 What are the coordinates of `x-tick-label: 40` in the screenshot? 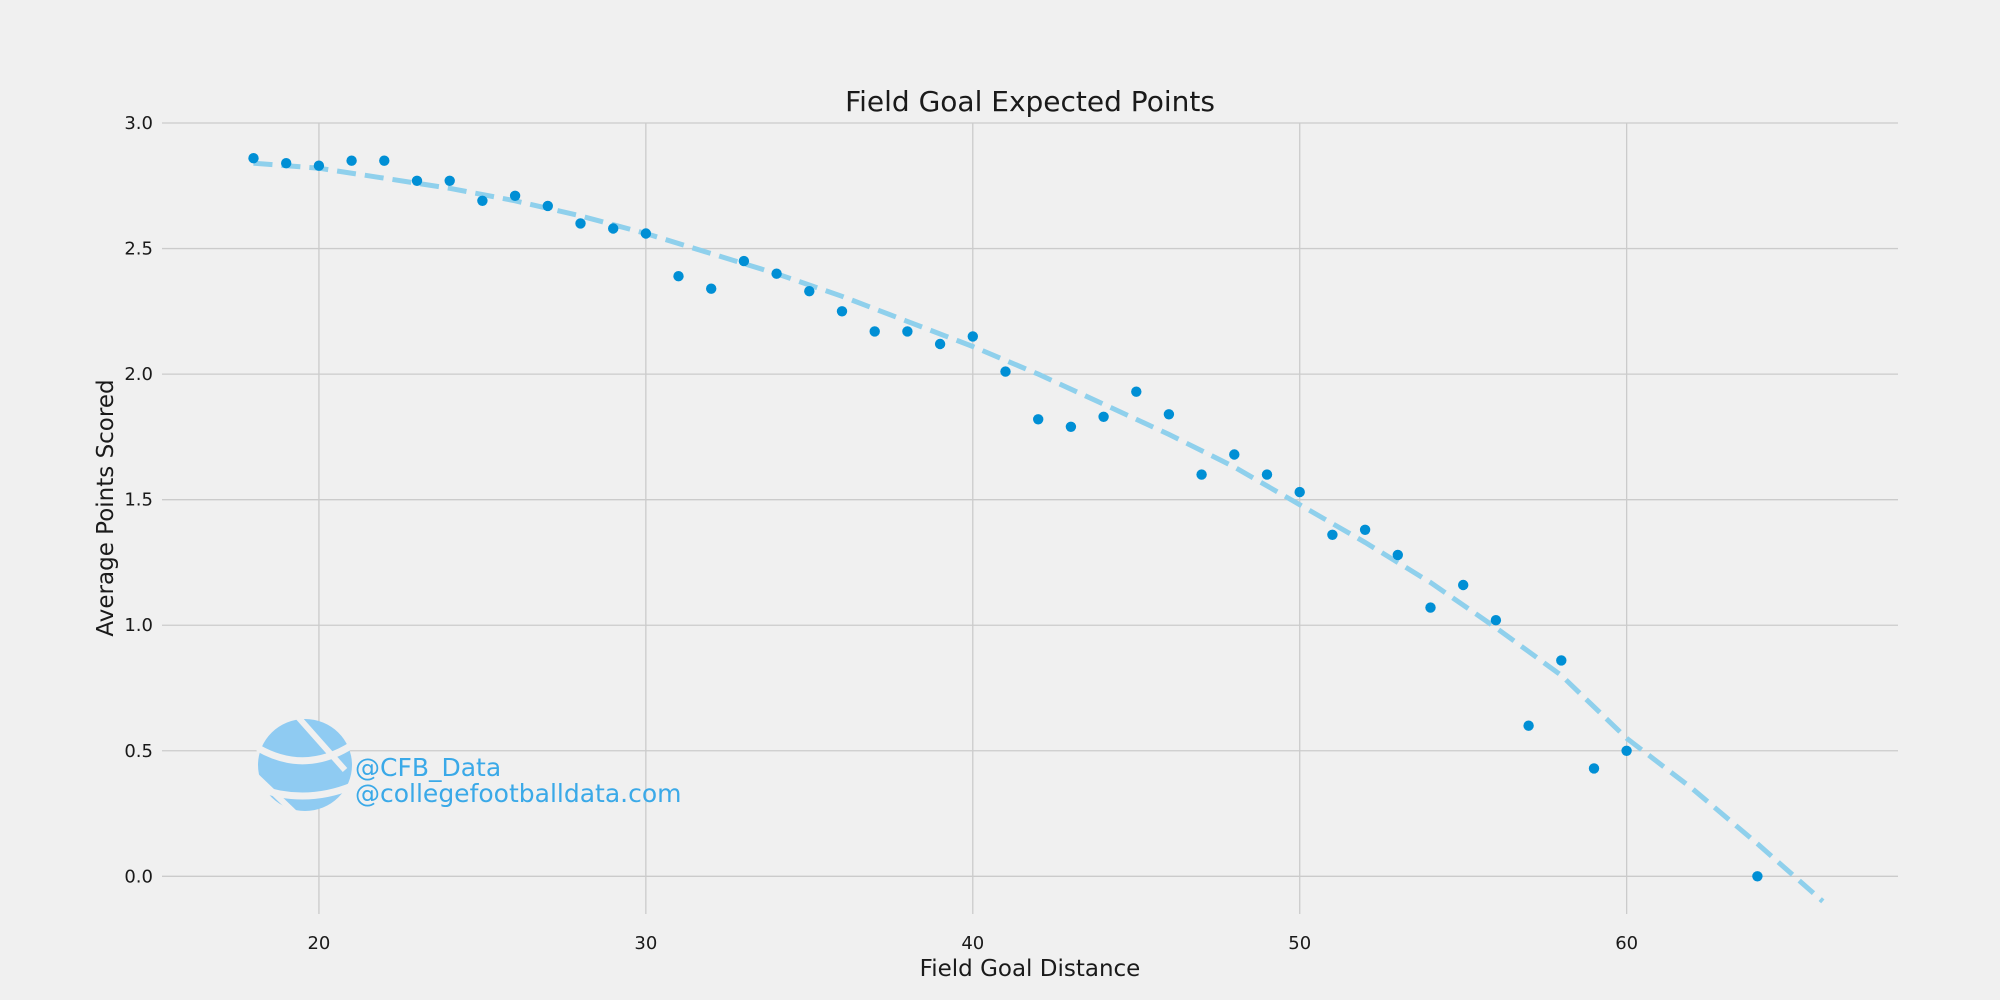 It's located at (972, 943).